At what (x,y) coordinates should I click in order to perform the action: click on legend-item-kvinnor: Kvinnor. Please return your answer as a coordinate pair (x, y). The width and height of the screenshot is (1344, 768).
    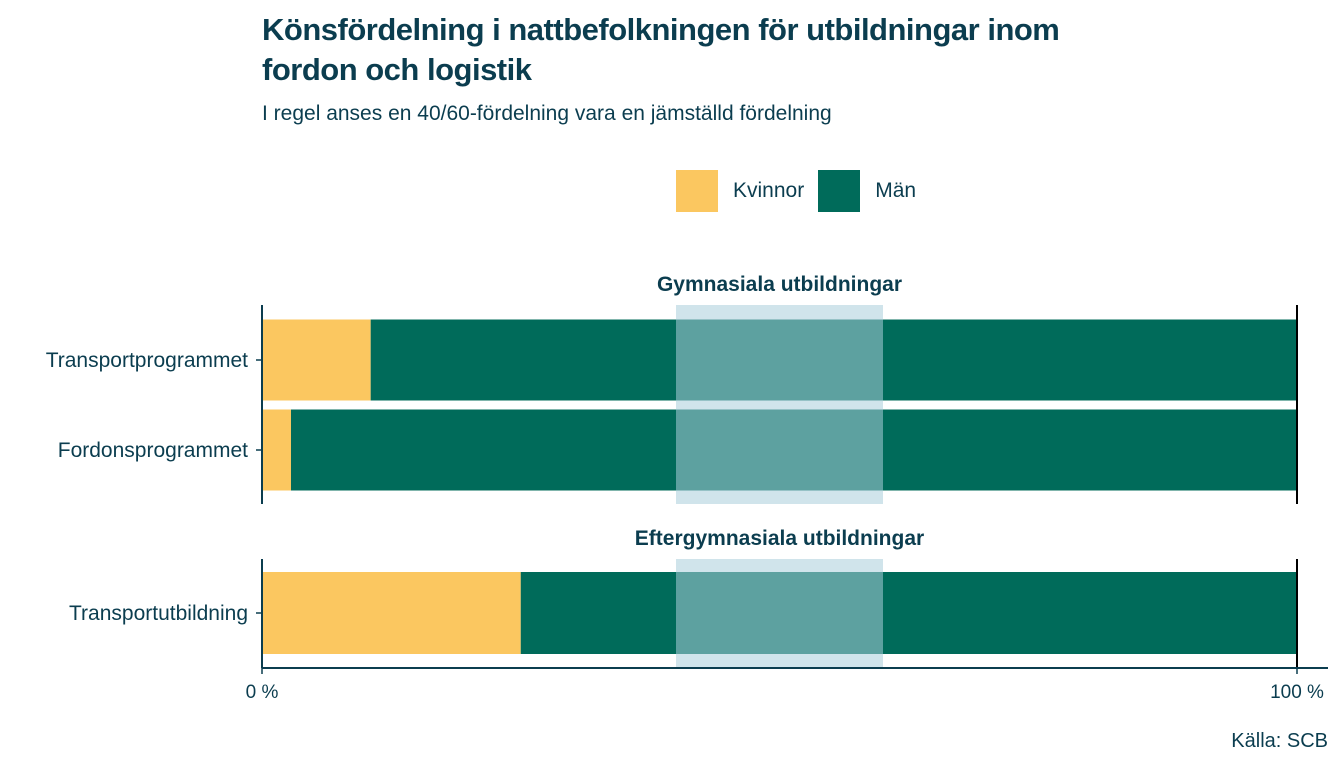
    Looking at the image, I should click on (740, 191).